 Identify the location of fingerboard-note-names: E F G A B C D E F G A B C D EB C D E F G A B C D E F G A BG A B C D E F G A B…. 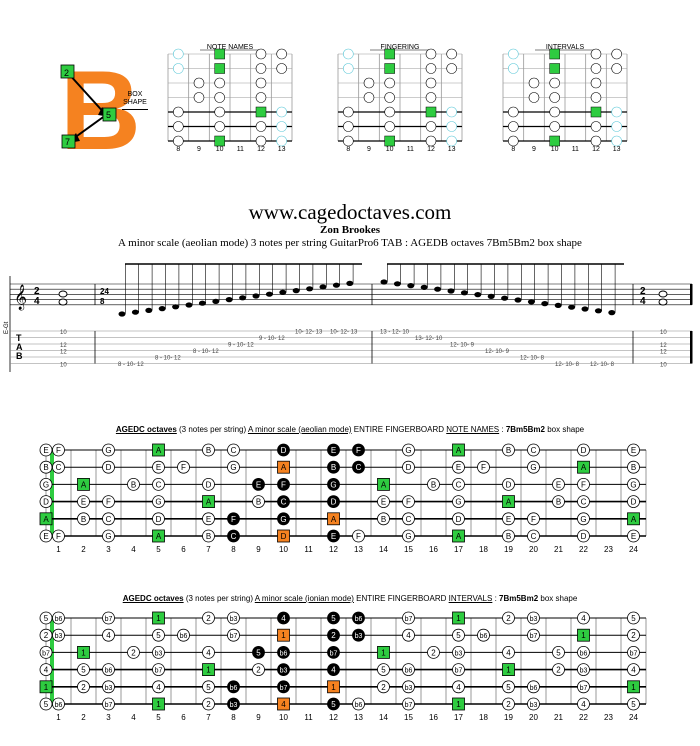
(343, 498).